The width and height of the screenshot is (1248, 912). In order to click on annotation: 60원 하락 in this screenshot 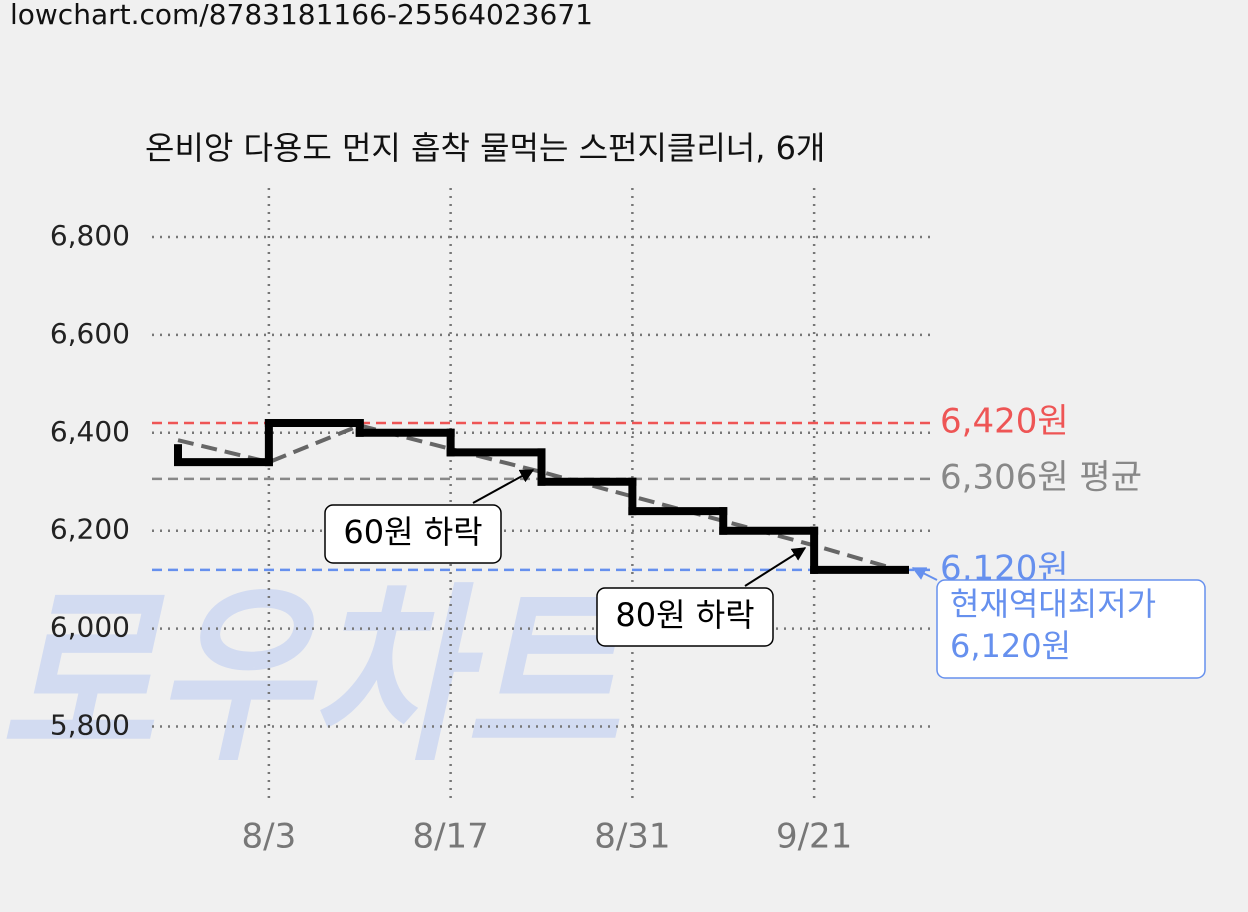, I will do `click(412, 532)`.